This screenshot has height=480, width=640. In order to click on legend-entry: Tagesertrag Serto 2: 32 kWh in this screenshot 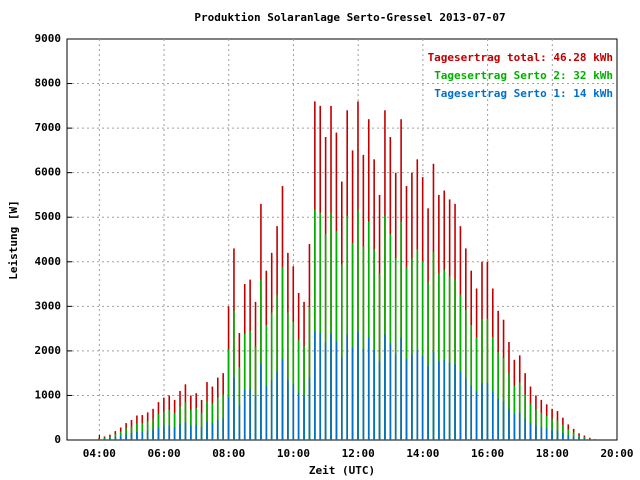, I will do `click(523, 75)`.